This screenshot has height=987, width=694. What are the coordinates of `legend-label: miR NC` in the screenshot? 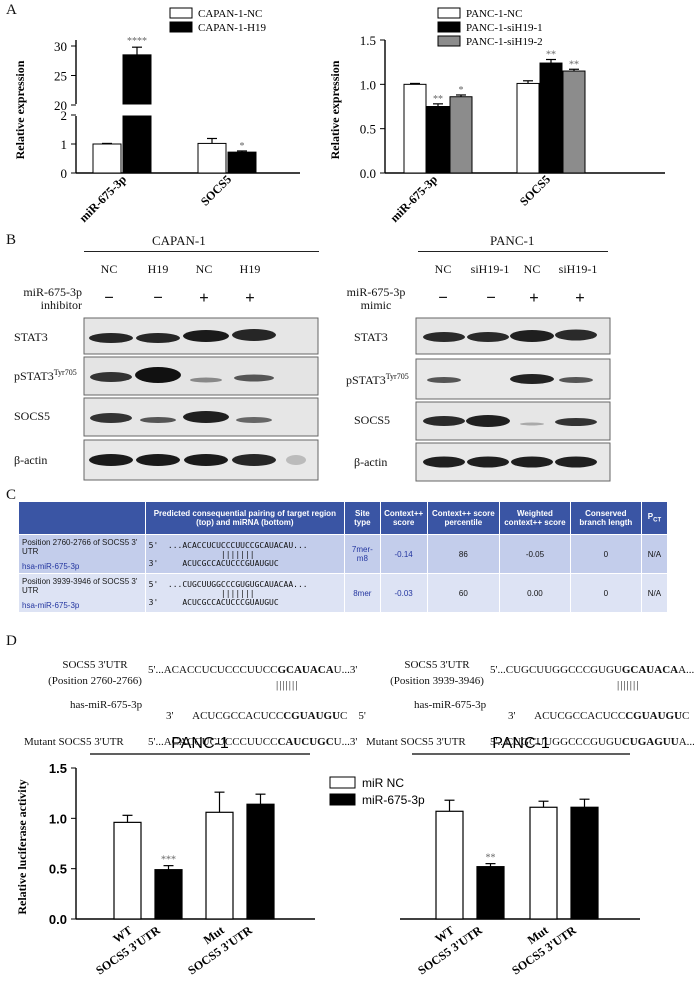 It's located at (383, 783).